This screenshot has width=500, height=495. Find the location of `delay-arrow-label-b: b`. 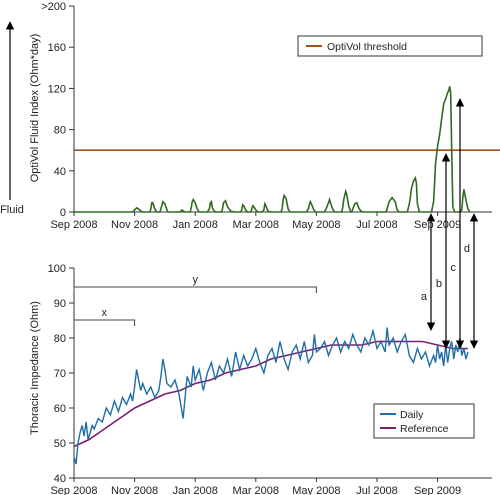

delay-arrow-label-b: b is located at coordinates (439, 284).